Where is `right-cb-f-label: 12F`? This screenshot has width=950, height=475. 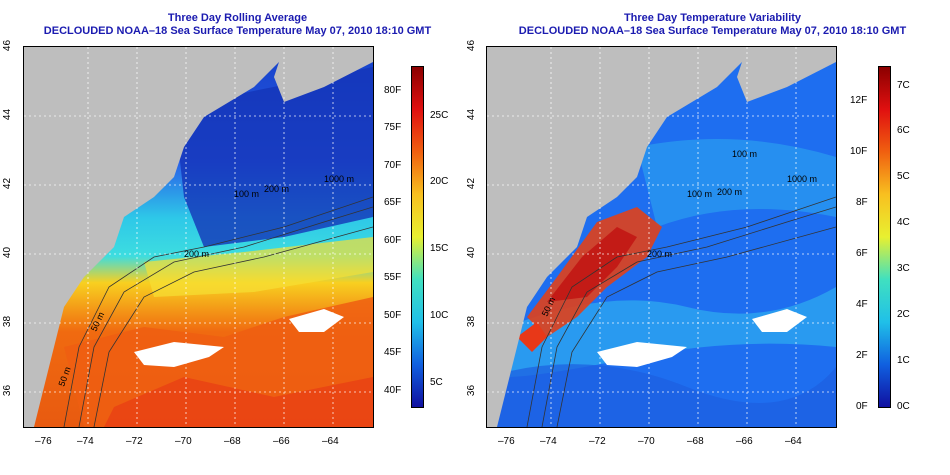 right-cb-f-label: 12F is located at coordinates (859, 100).